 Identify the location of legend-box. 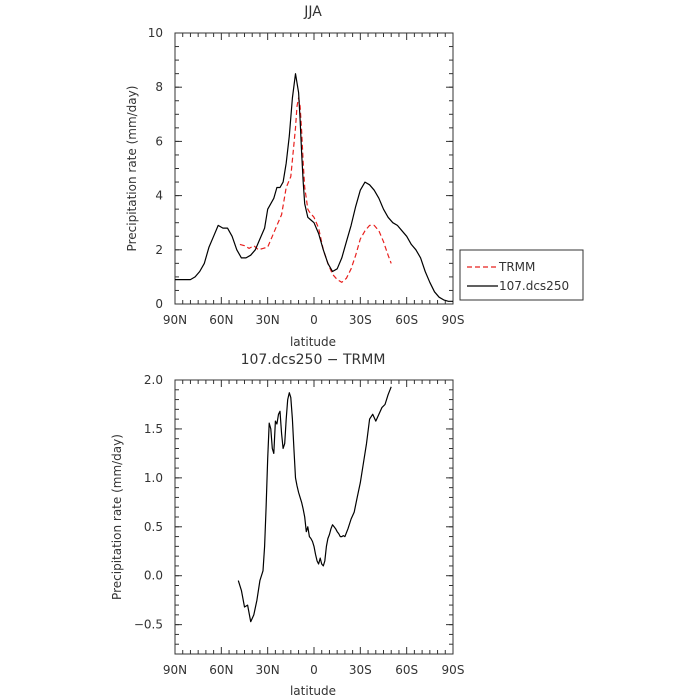
(521, 275).